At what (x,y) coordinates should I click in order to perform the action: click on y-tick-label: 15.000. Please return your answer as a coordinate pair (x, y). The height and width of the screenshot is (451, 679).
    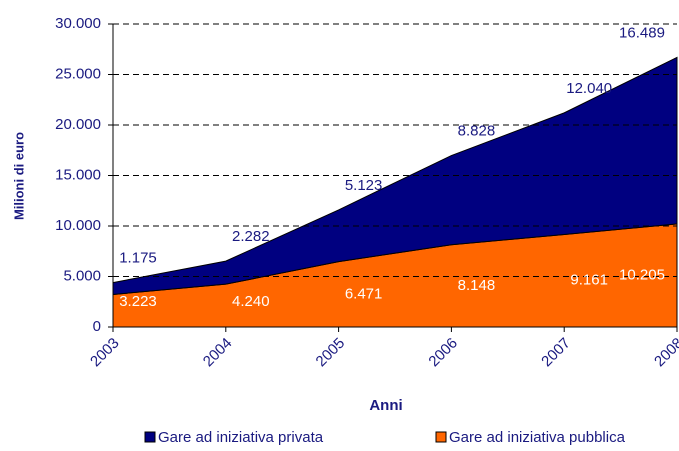
    Looking at the image, I should click on (78, 174).